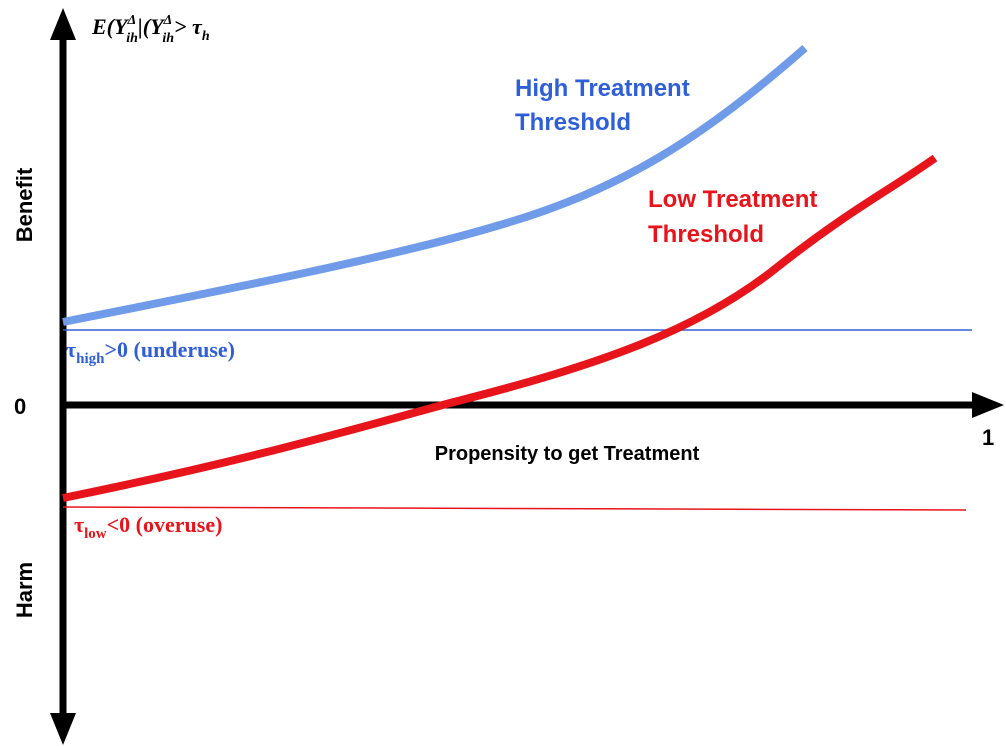 This screenshot has width=1006, height=747. What do you see at coordinates (152, 26) in the screenshot?
I see `text-part: |(Y` at bounding box center [152, 26].